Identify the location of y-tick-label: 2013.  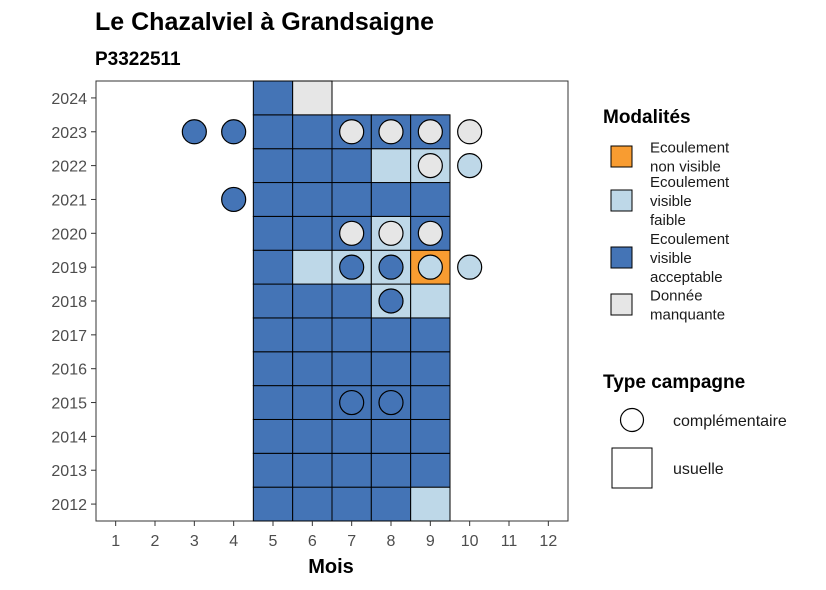
(69, 471).